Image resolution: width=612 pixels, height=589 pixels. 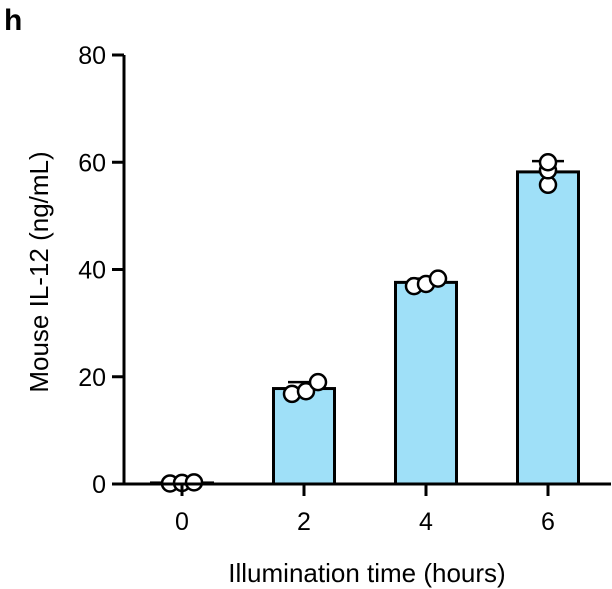 What do you see at coordinates (39, 271) in the screenshot?
I see `y-axis-title: Mouse IL-12 (ng/mL)` at bounding box center [39, 271].